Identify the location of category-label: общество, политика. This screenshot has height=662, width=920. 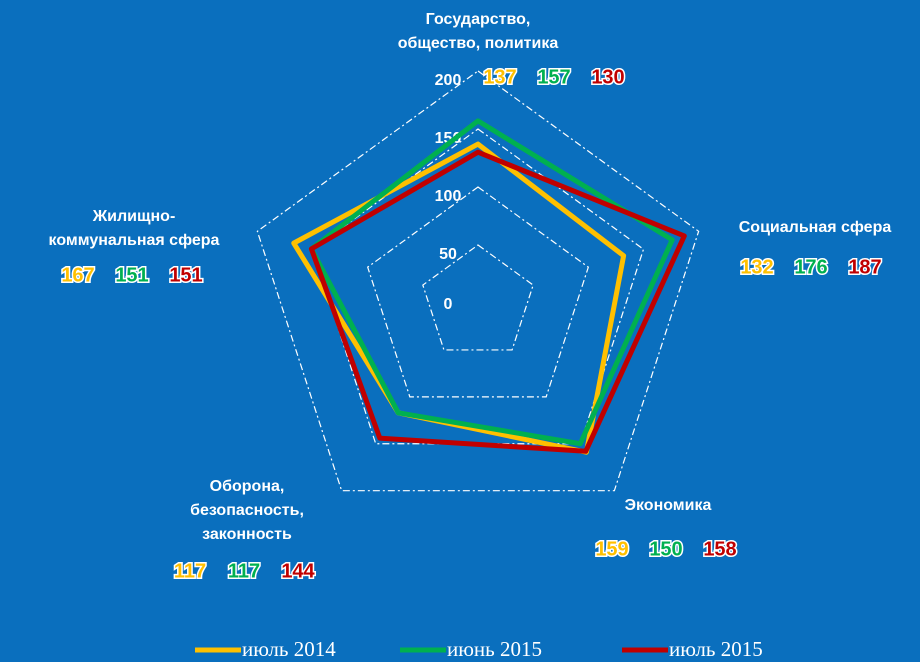
(478, 43).